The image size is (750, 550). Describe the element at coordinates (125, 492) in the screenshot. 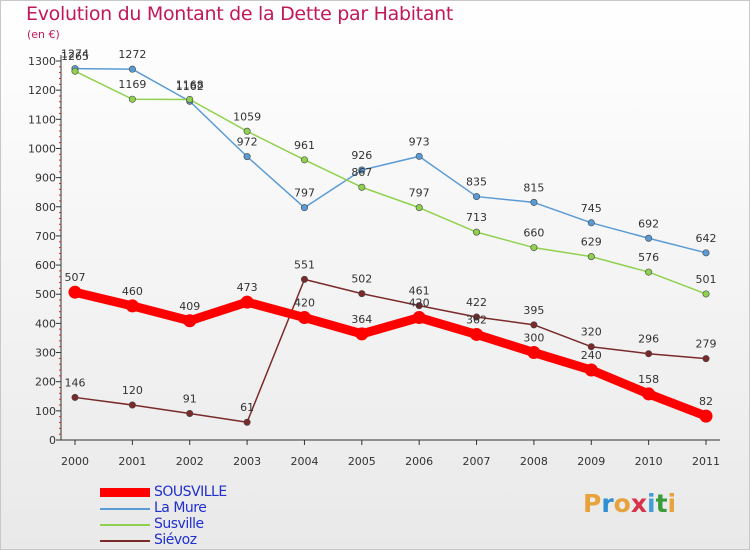

I see `legend-swatch-sousville` at that location.